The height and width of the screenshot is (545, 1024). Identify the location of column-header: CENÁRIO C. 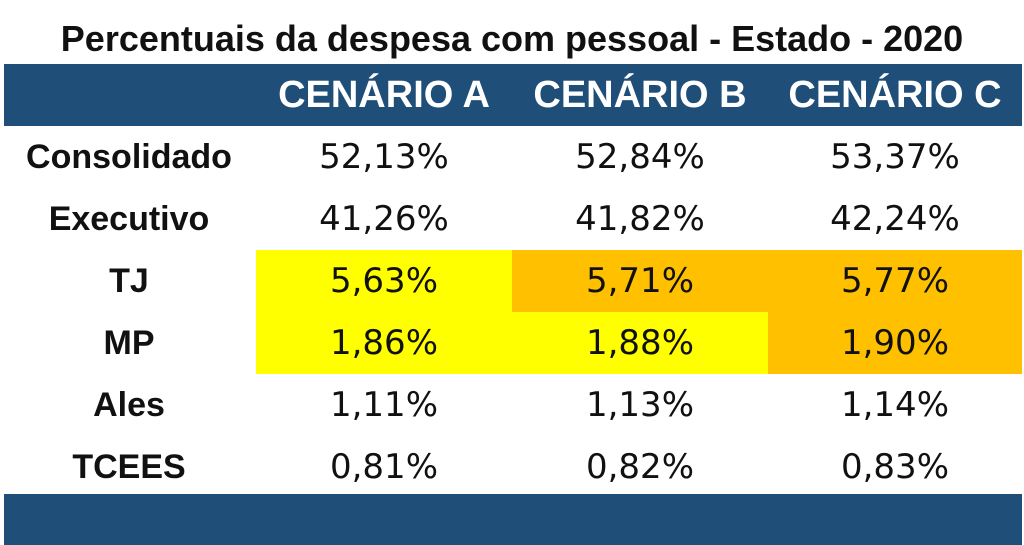
(895, 95).